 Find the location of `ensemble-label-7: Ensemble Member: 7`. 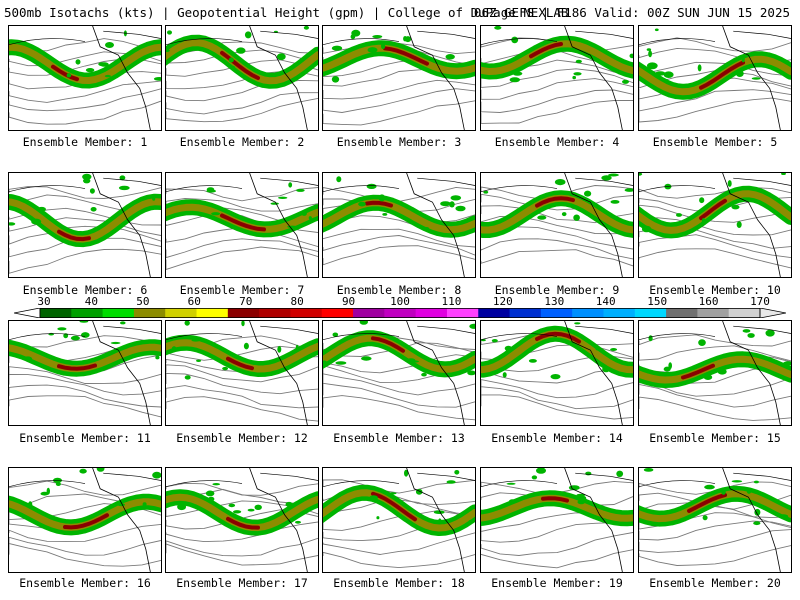

ensemble-label-7: Ensemble Member: 7 is located at coordinates (242, 290).